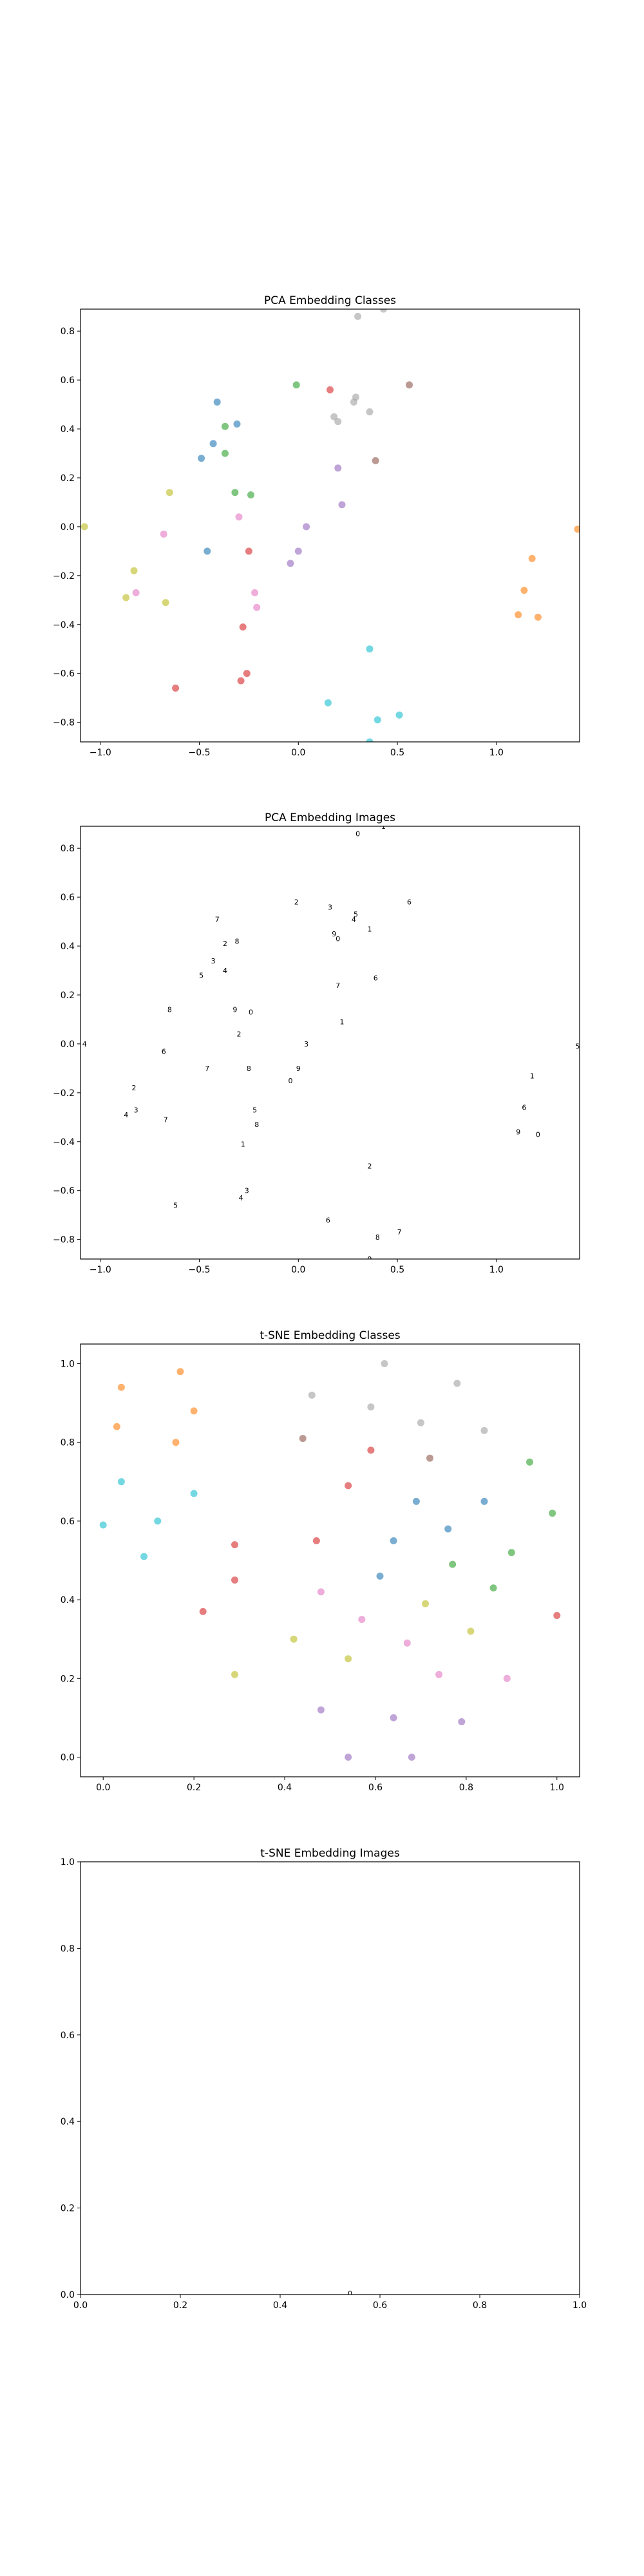 The width and height of the screenshot is (644, 2576). What do you see at coordinates (68, 1443) in the screenshot?
I see `y-tick-label: 0.8` at bounding box center [68, 1443].